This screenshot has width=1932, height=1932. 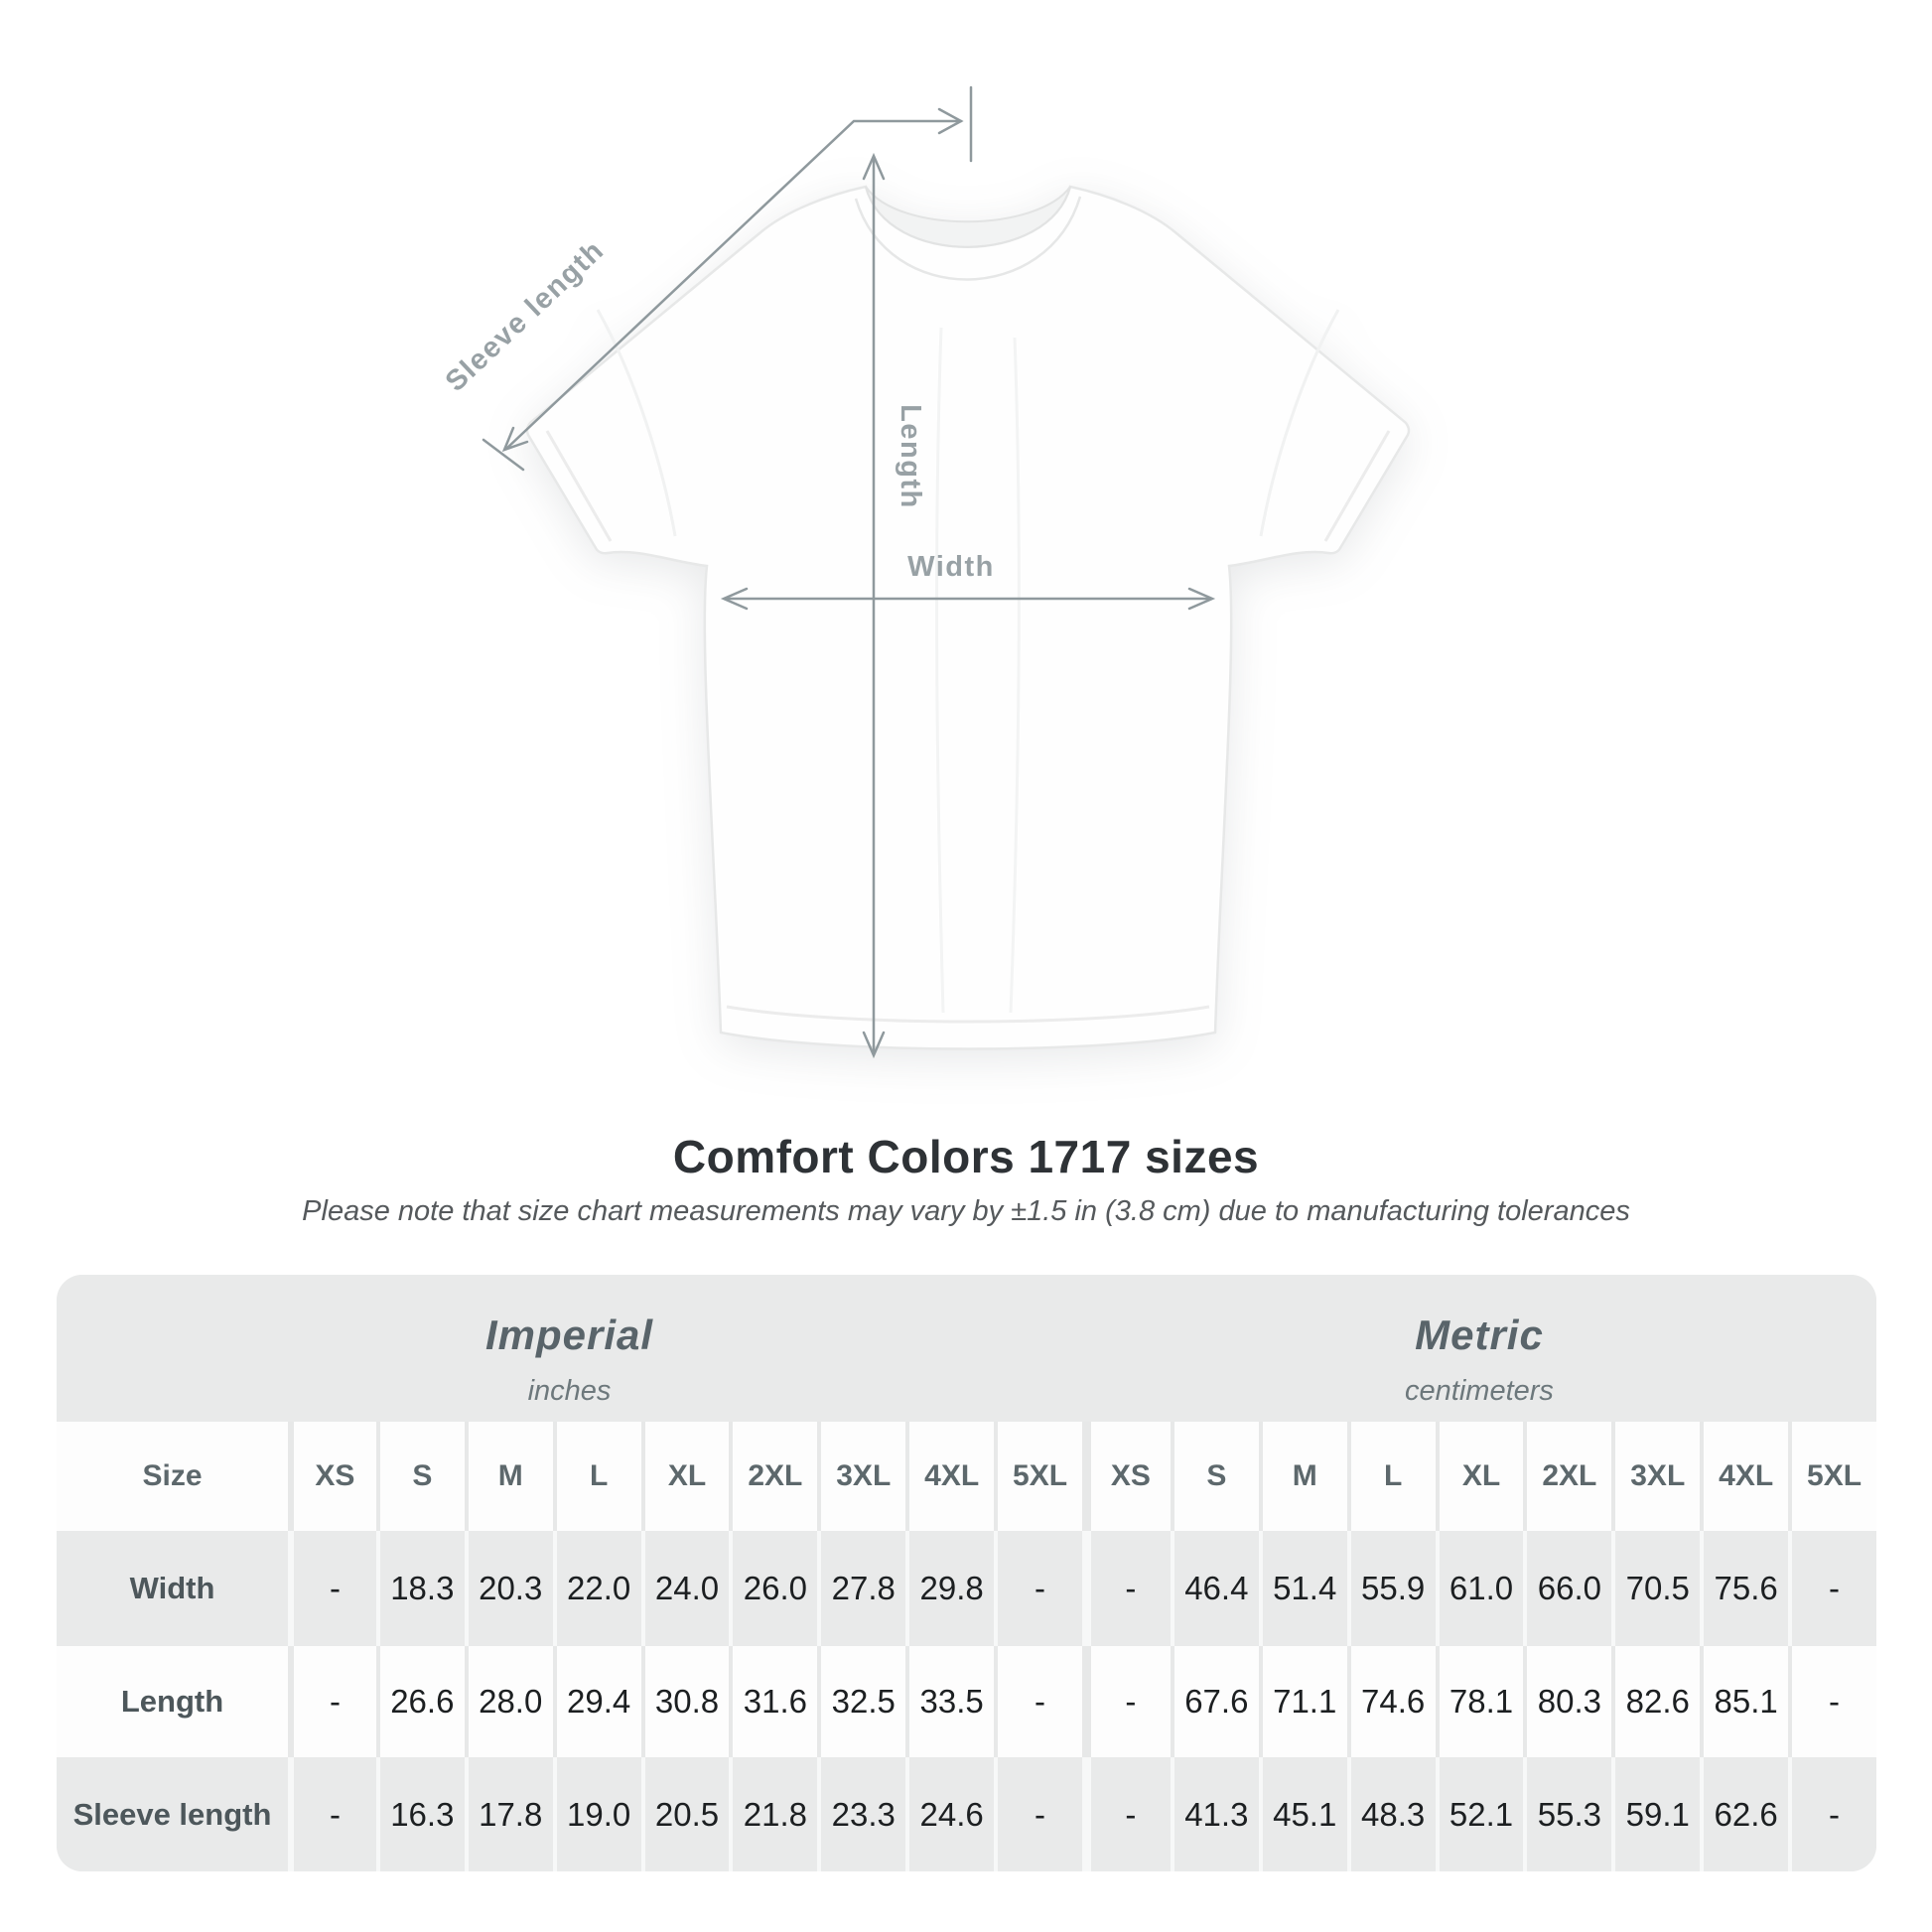 What do you see at coordinates (1568, 1589) in the screenshot?
I see `value-cell: 66.0` at bounding box center [1568, 1589].